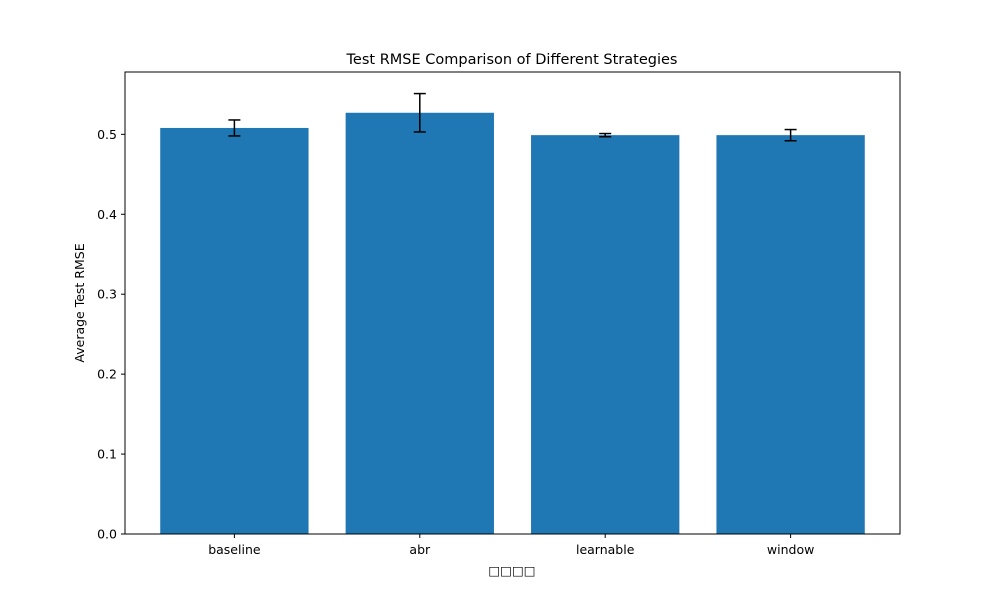  Describe the element at coordinates (107, 454) in the screenshot. I see `y-tick-label: 0.1` at that location.